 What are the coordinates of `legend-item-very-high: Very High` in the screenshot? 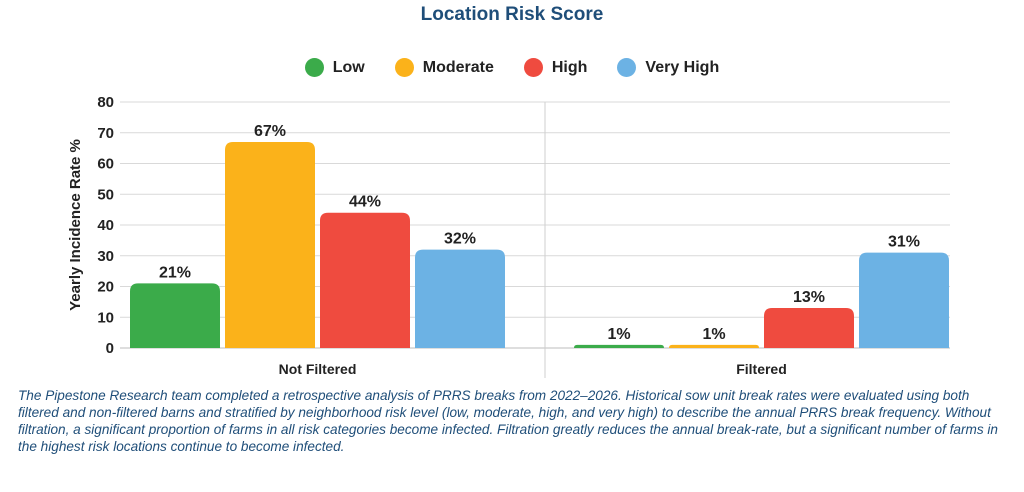 It's located at (668, 67).